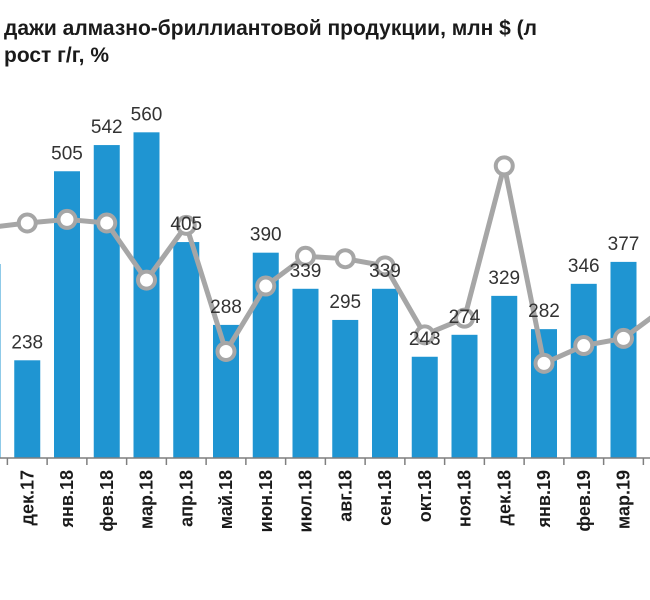  I want to click on bar-label: 274, so click(465, 317).